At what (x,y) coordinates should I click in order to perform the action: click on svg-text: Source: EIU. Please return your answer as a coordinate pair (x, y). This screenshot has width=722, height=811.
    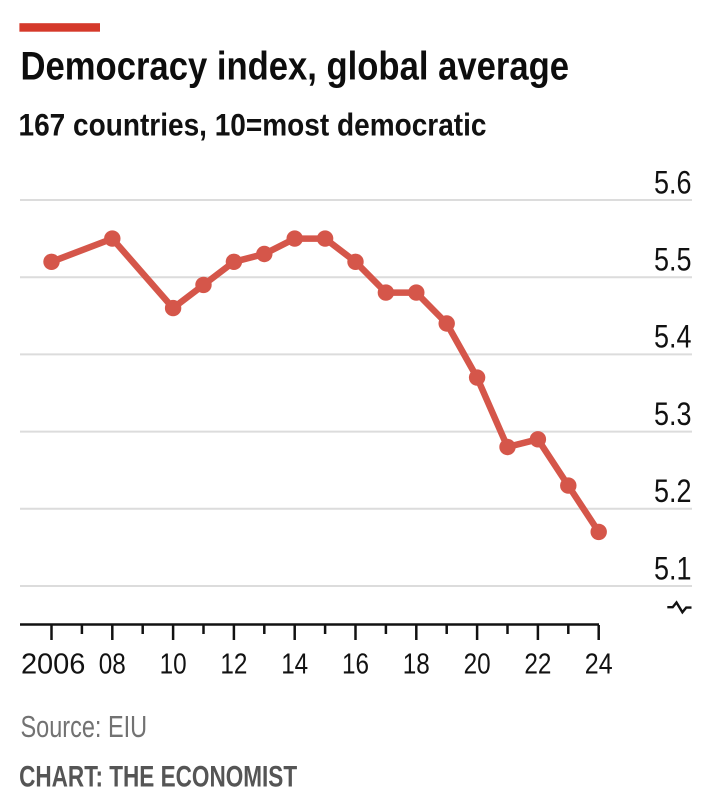
    Looking at the image, I should click on (84, 726).